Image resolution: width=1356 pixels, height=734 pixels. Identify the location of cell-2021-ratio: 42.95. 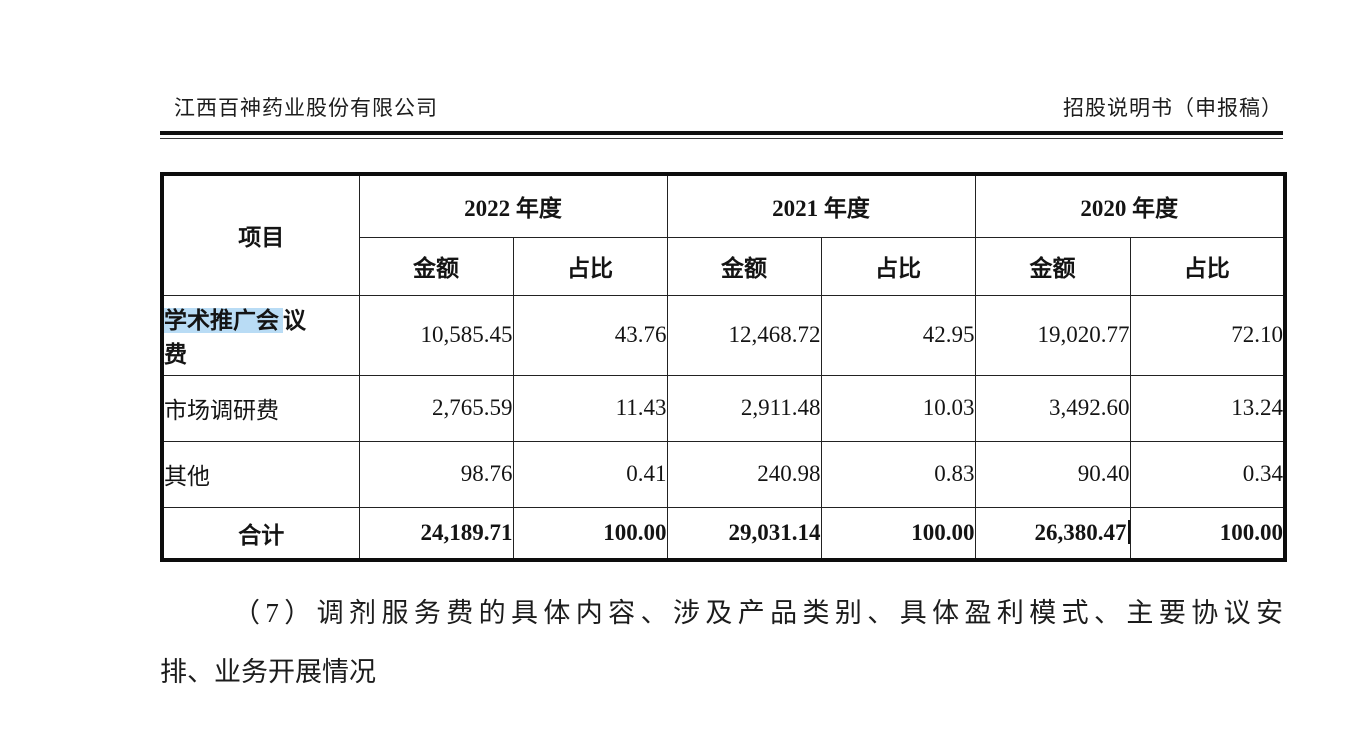
(898, 335).